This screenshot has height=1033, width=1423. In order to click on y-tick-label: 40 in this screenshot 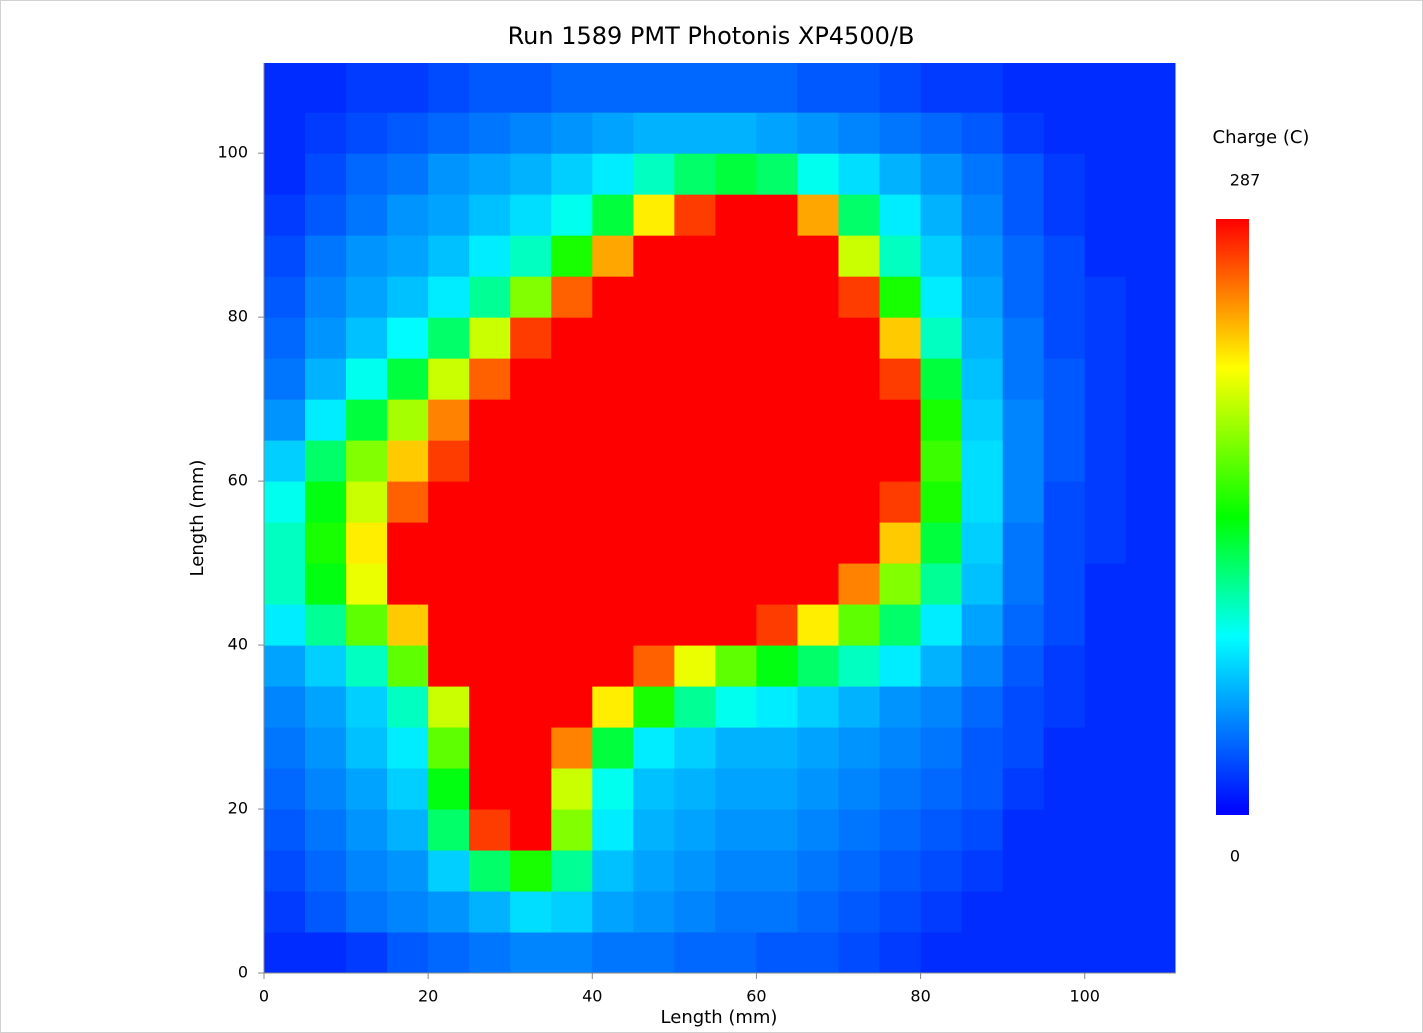, I will do `click(238, 644)`.